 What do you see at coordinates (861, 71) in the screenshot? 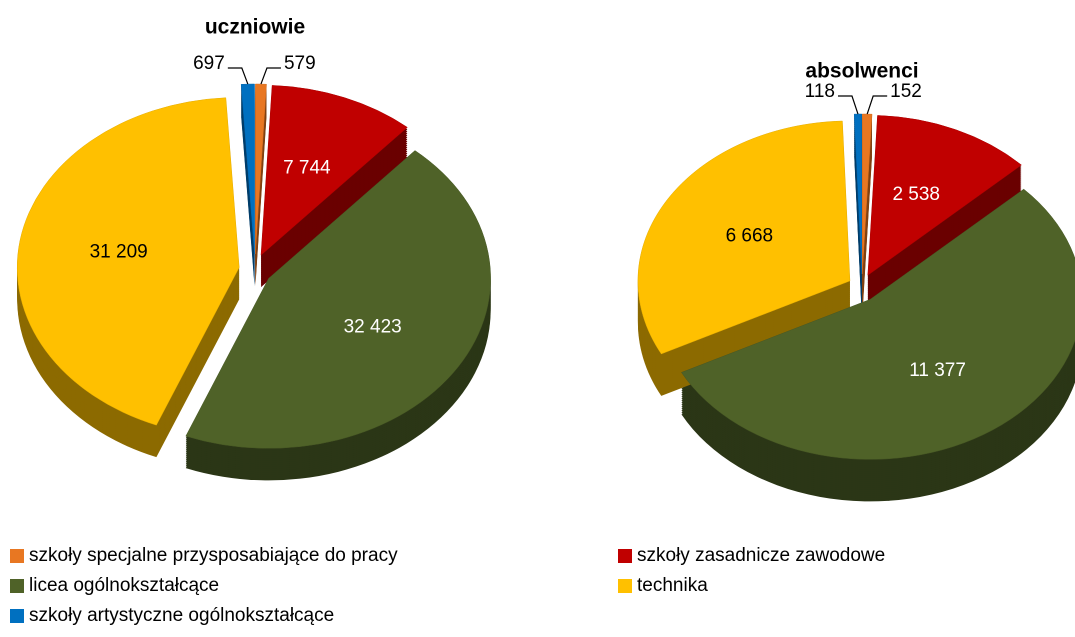
I see `chart-title: absolwenci` at bounding box center [861, 71].